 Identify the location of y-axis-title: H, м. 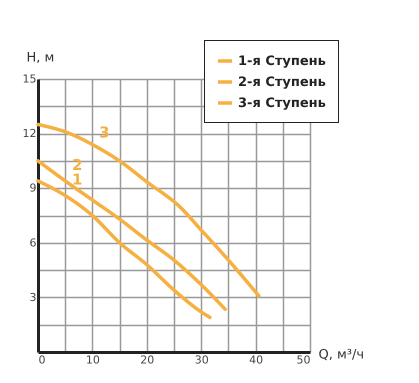
(40, 58).